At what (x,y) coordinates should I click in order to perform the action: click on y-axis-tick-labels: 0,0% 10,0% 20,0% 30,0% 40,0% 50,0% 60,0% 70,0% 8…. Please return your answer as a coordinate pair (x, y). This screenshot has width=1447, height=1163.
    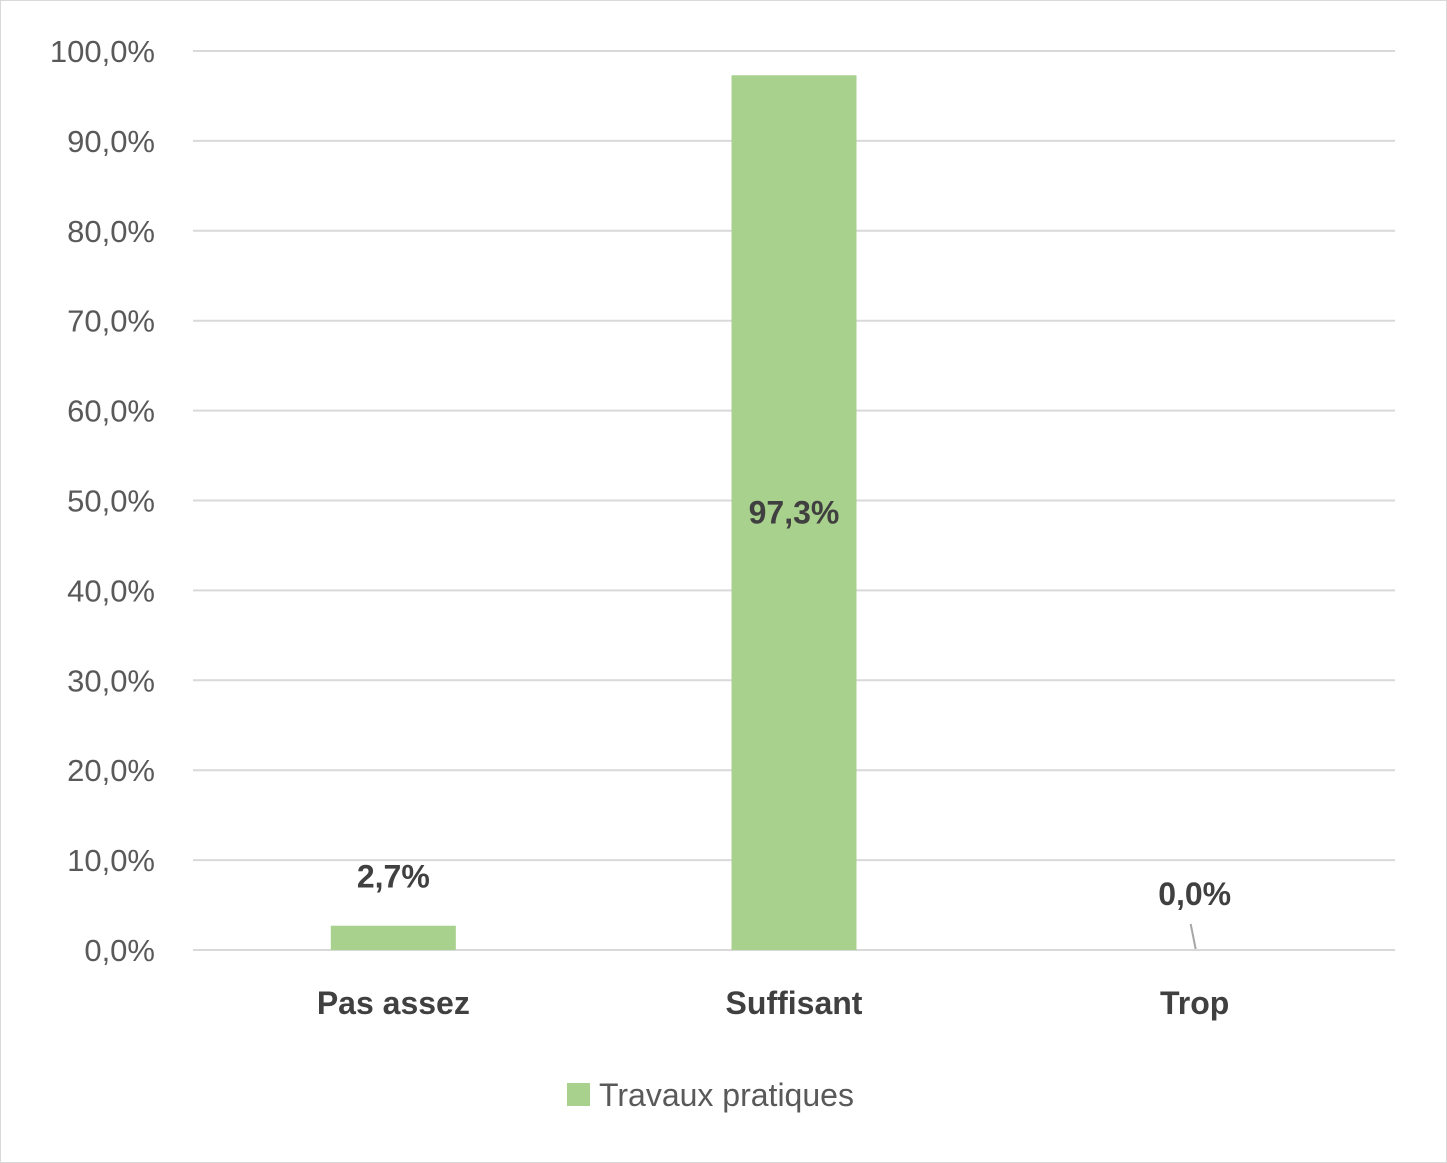
    Looking at the image, I should click on (102, 501).